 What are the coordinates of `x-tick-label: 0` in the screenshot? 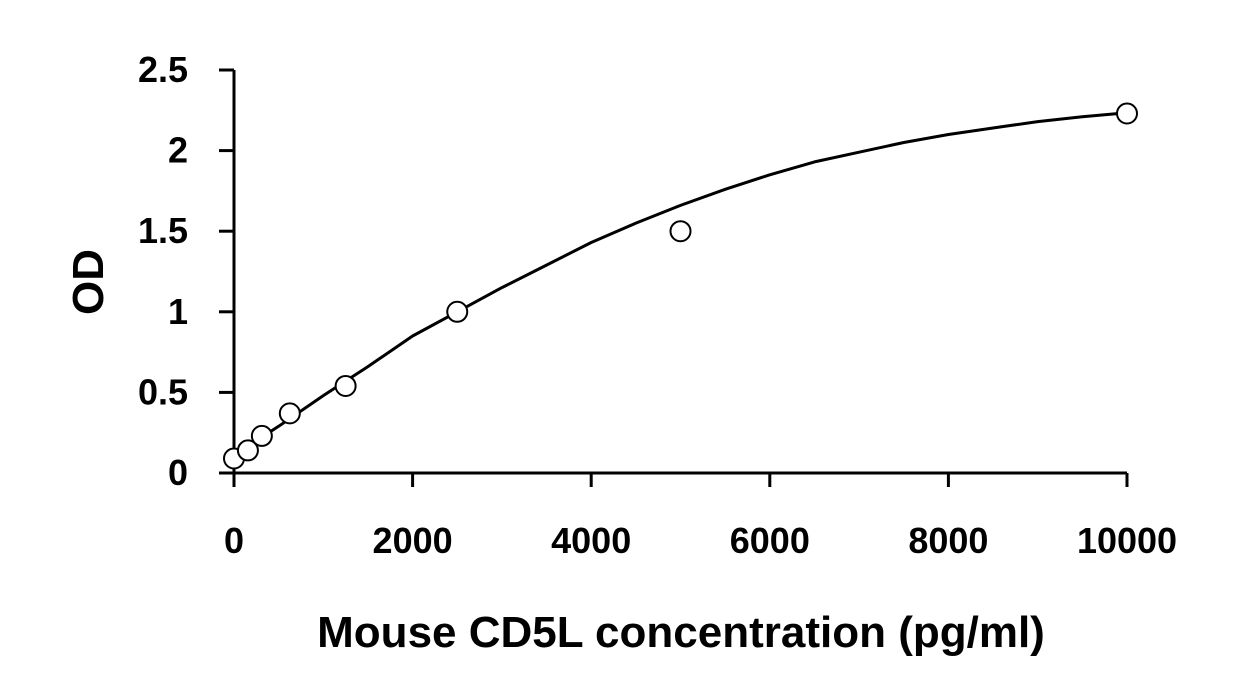 It's located at (234, 540).